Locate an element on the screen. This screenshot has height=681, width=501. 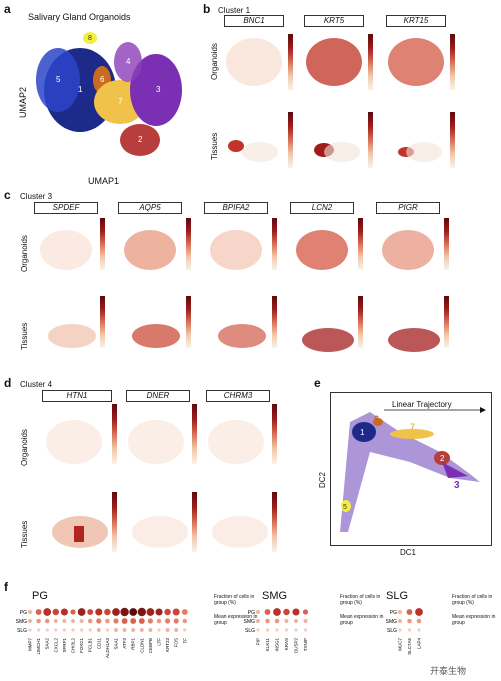
panel-d-grid is located at coordinates (157, 484).